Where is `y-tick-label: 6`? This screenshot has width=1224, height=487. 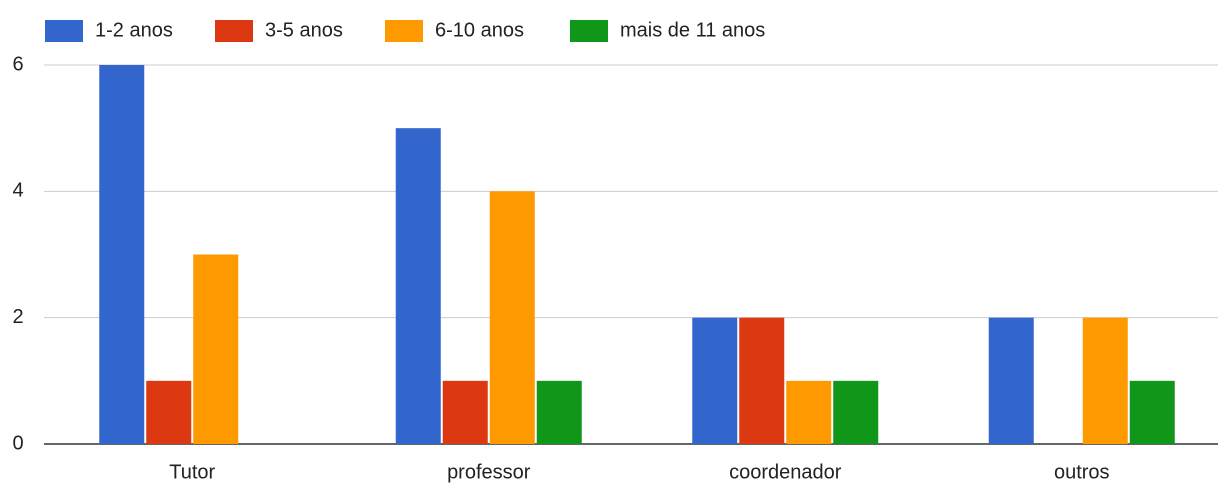
y-tick-label: 6 is located at coordinates (17, 64).